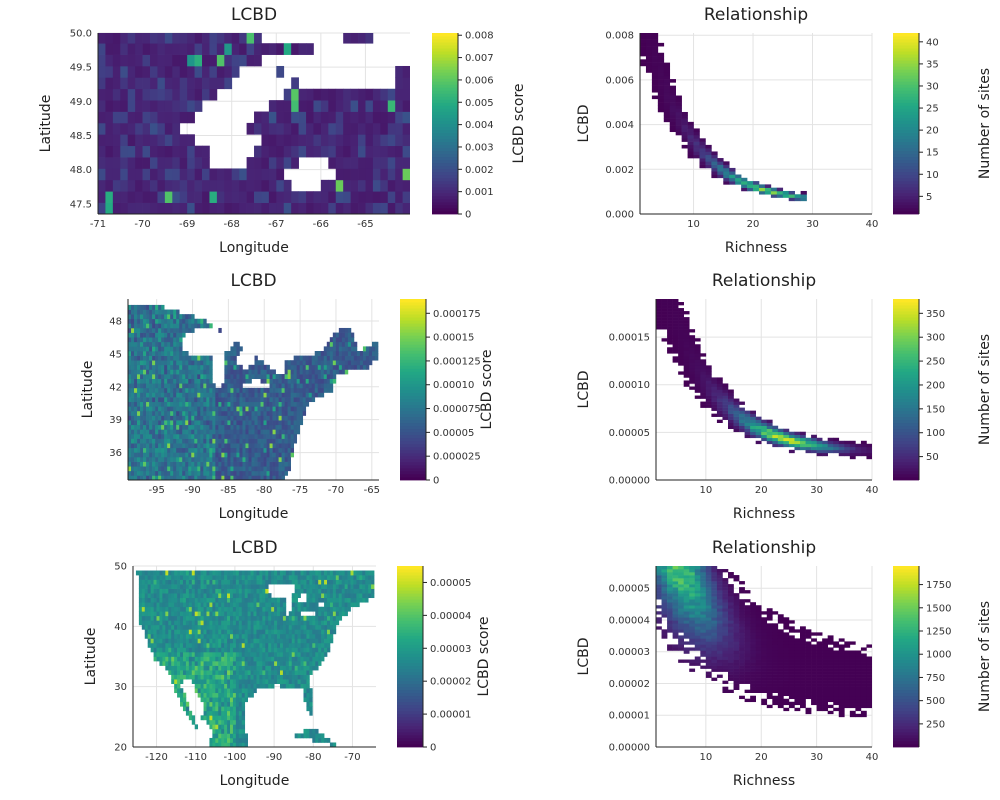 This screenshot has width=1000, height=800. Describe the element at coordinates (619, 80) in the screenshot. I see `y-tick-label: 0.006` at that location.